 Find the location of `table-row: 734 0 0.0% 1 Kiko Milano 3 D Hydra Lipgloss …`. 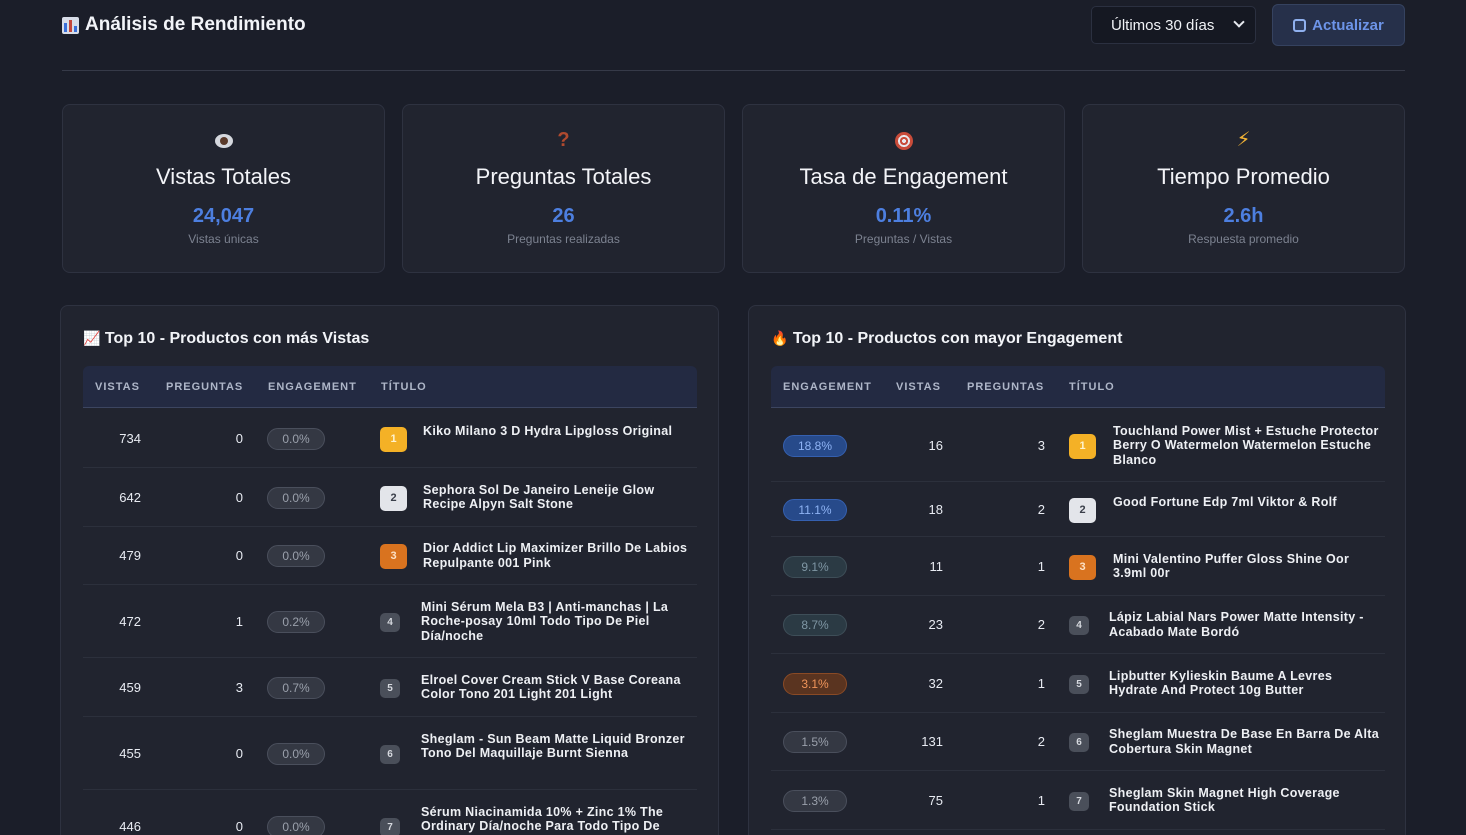

table-row: 734 0 0.0% 1 Kiko Milano 3 D Hydra Lipgloss … is located at coordinates (390, 438).